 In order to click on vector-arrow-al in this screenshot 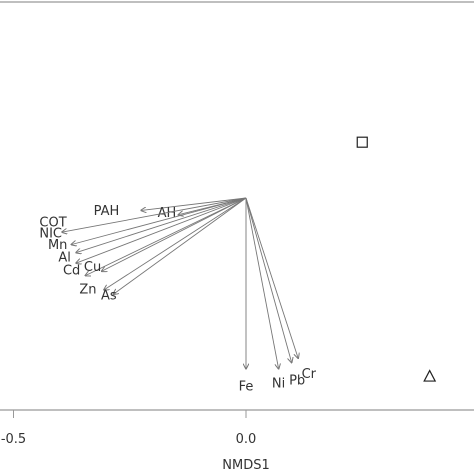, I will do `click(161, 230)`.